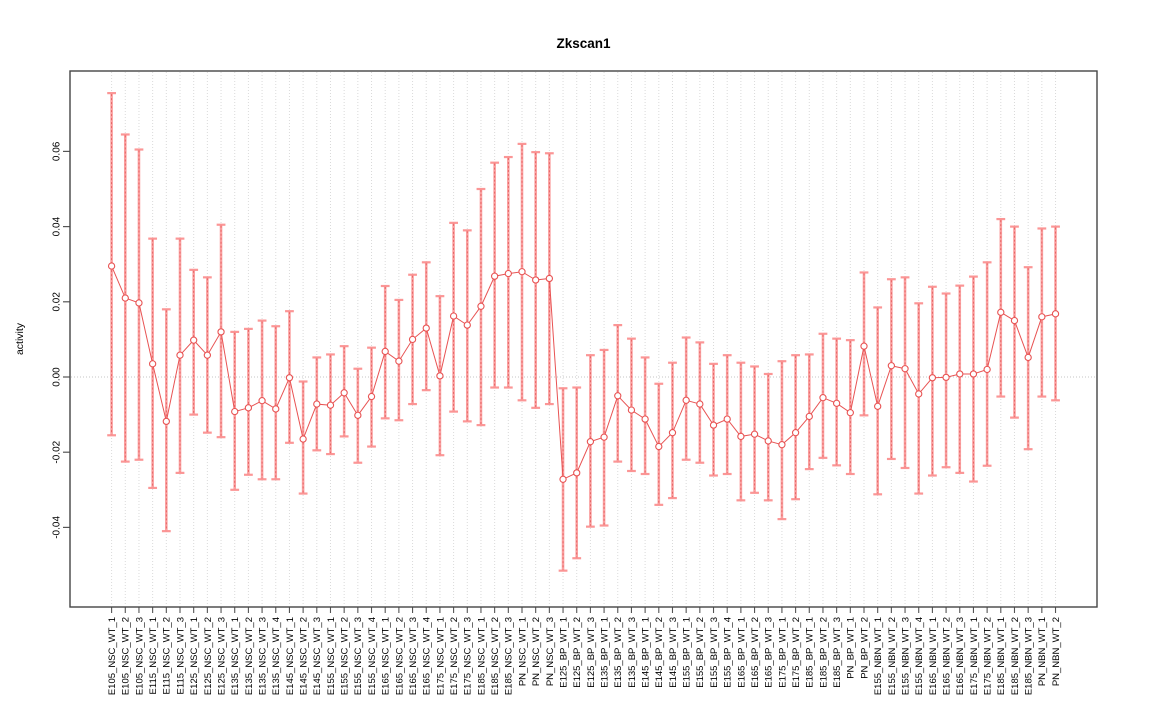 The image size is (1170, 720). I want to click on x-tick-label: E105_NSC_WT_2, so click(126, 656).